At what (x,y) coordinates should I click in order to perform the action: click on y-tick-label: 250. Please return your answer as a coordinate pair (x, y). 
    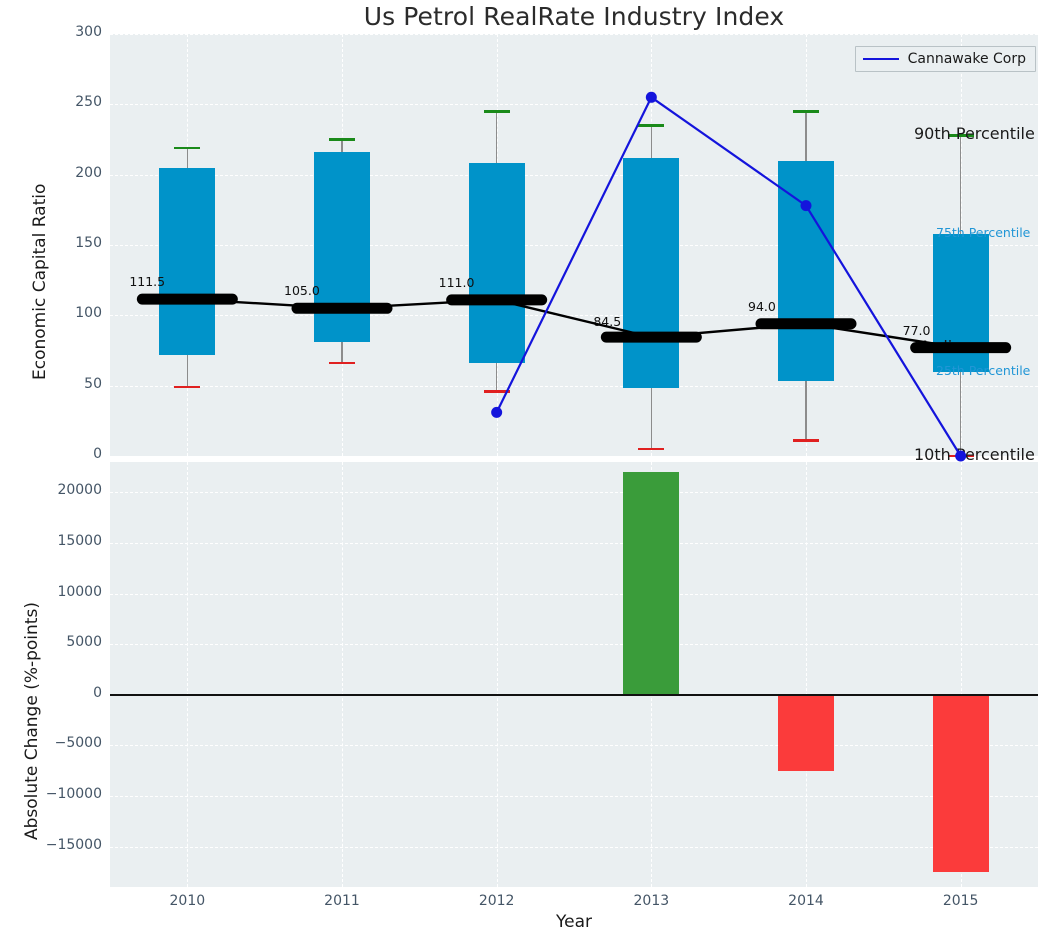
    Looking at the image, I should click on (88, 102).